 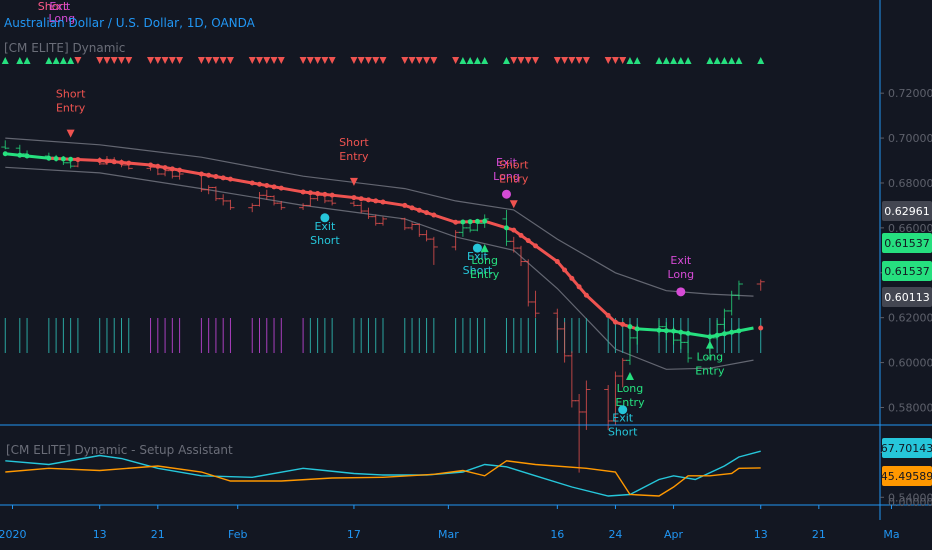 I want to click on oscillator-pane, so click(x=383, y=473).